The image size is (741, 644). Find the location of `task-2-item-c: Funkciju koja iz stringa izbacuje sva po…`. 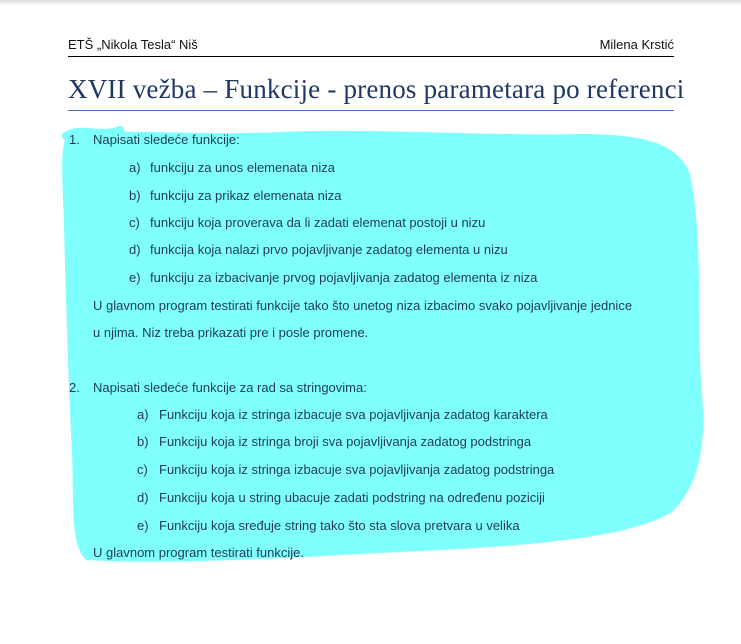

task-2-item-c: Funkciju koja iz stringa izbacuje sva po… is located at coordinates (357, 469).